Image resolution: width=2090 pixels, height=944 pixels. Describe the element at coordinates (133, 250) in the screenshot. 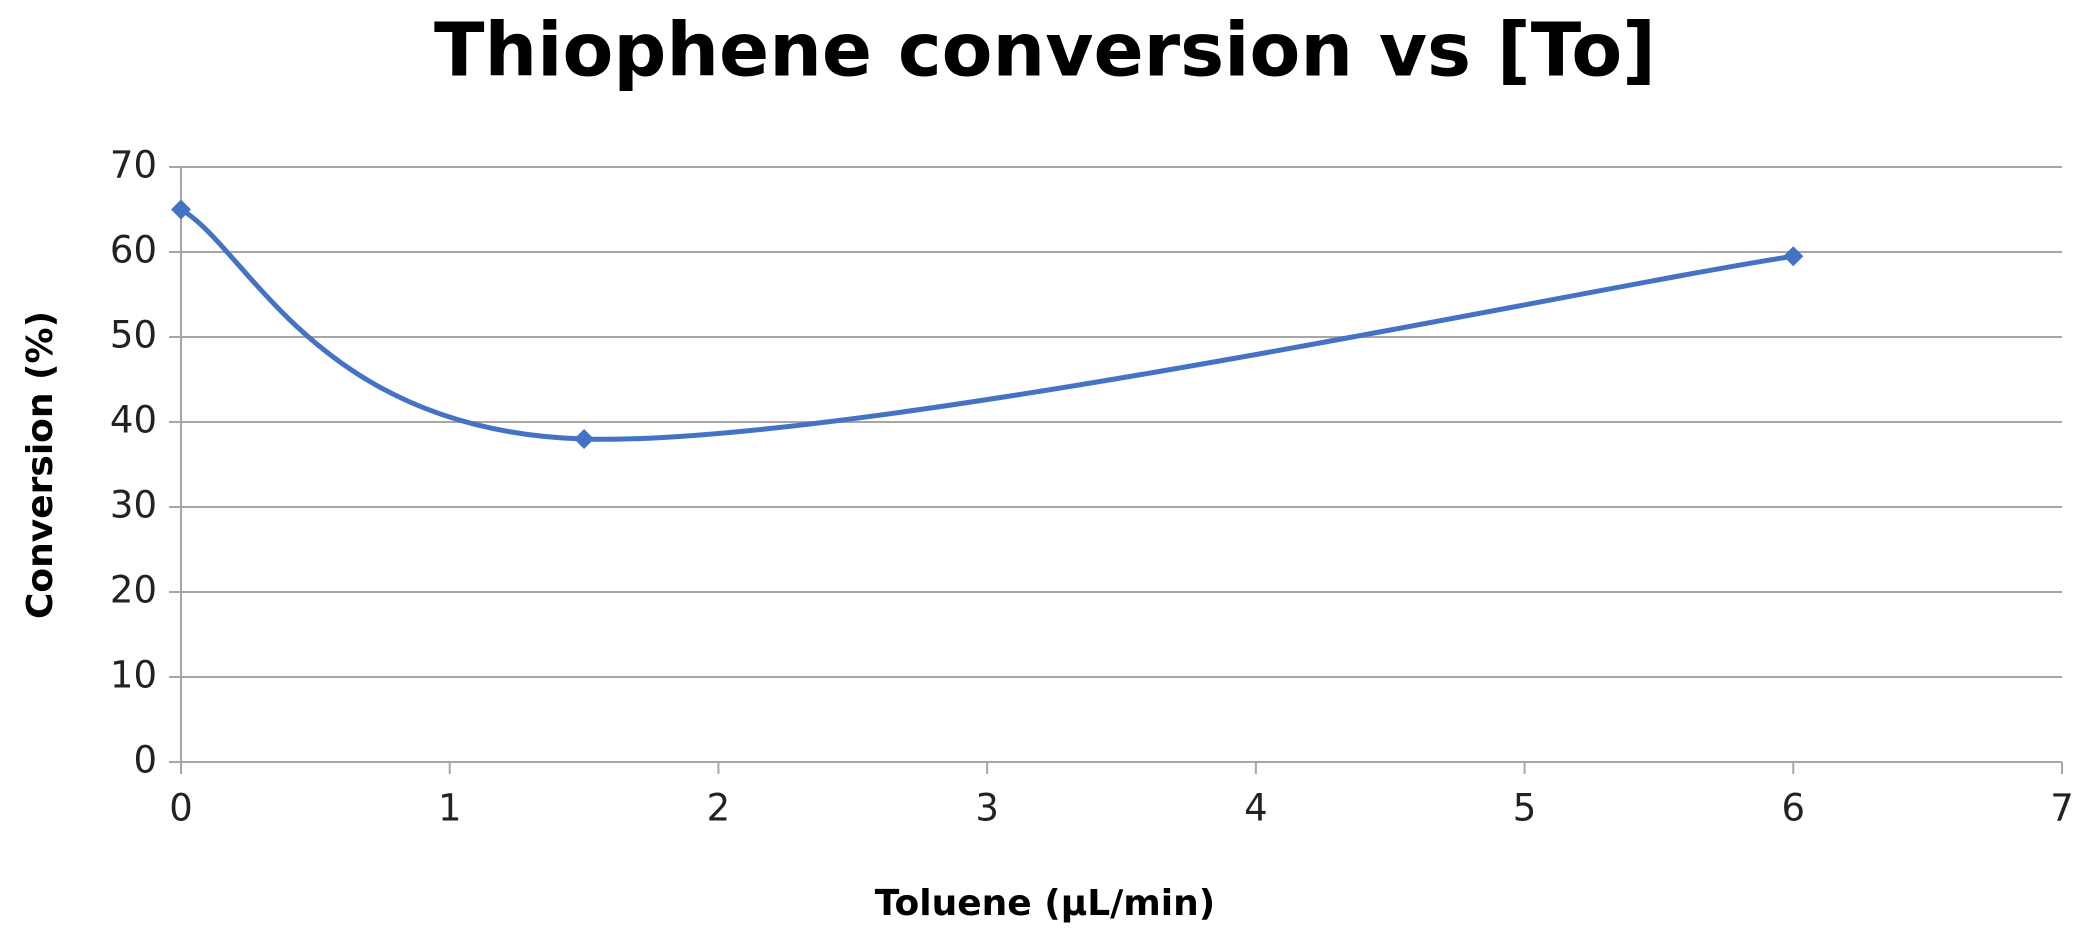

I see `y-tick-label: 60` at that location.